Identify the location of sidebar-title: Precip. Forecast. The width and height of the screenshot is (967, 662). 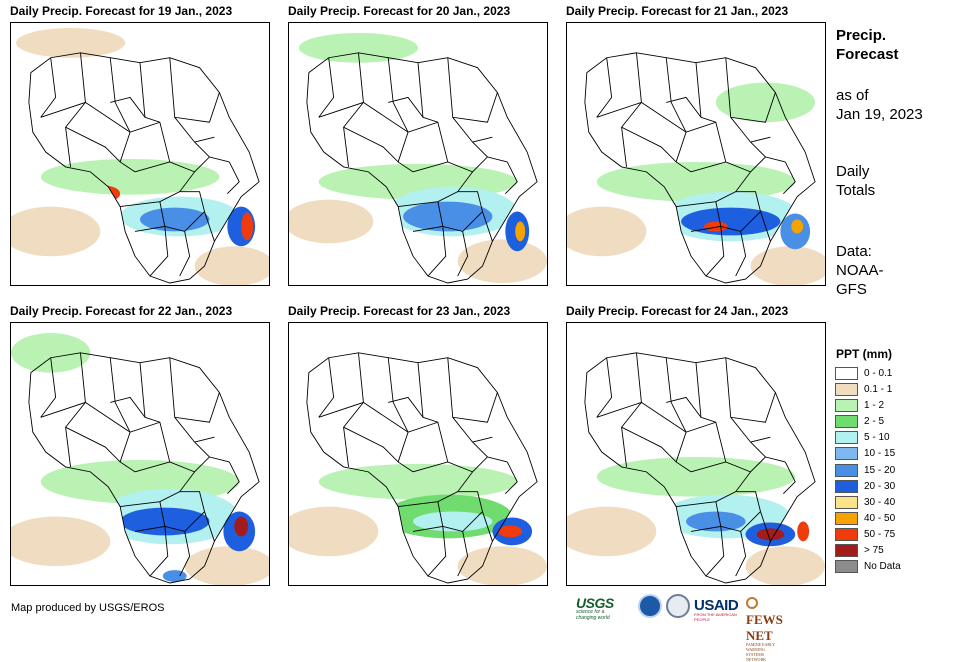
(867, 45).